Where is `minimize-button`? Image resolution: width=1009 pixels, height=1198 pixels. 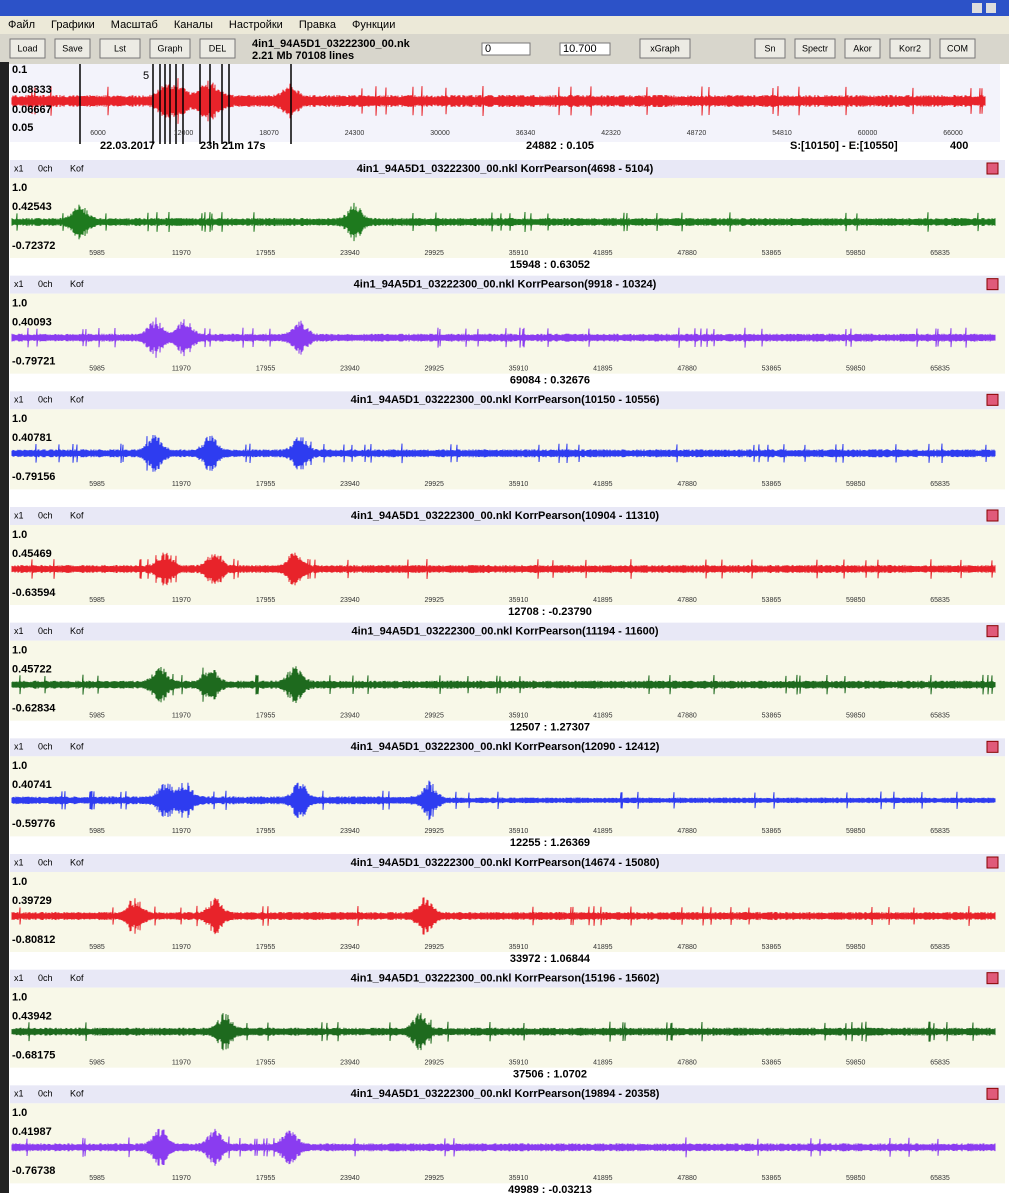 minimize-button is located at coordinates (977, 8).